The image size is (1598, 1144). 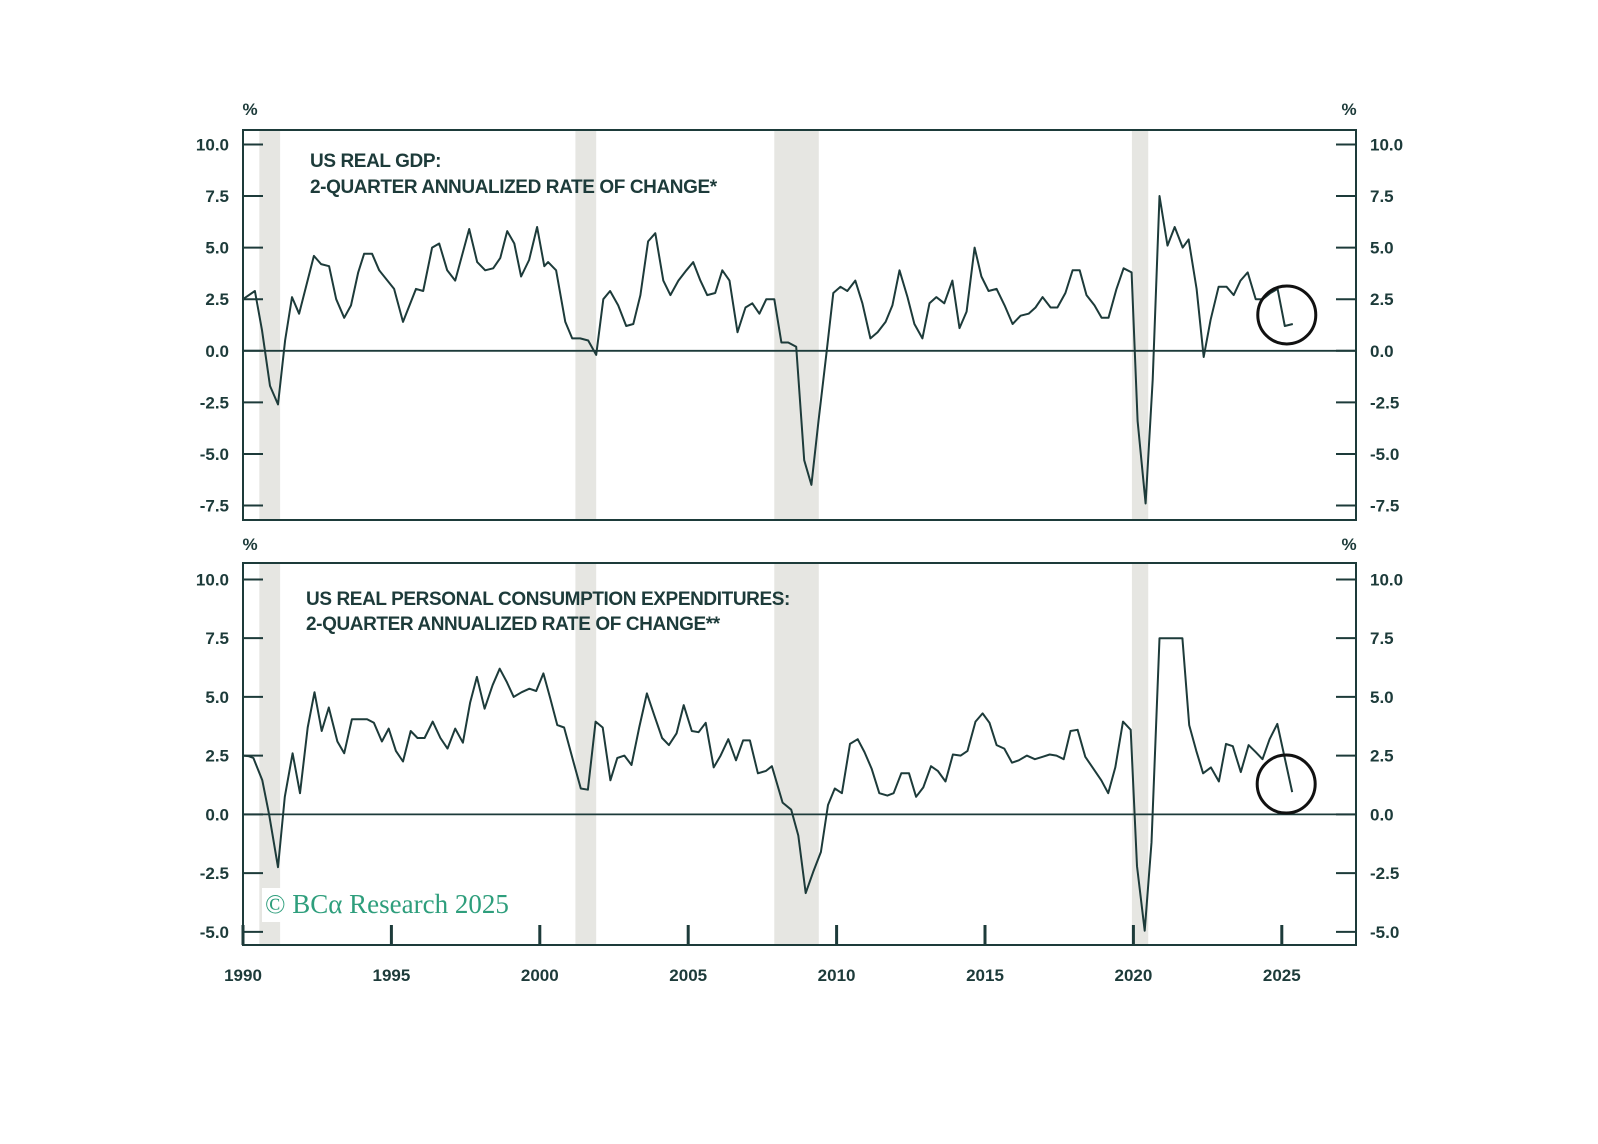 I want to click on gdp-right-unit-label: %, so click(x=1348, y=109).